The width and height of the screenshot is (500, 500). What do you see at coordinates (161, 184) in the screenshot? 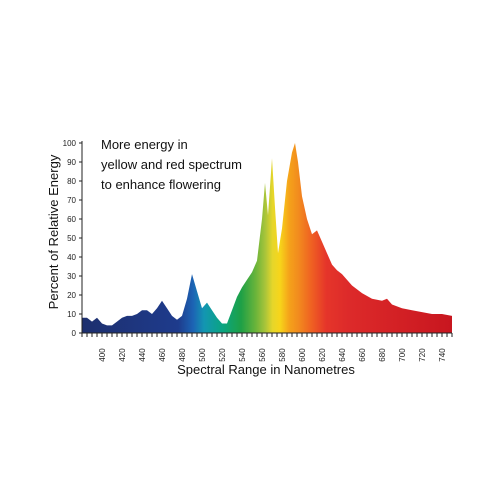
I see `annotation-line-3: to enhance flowering` at bounding box center [161, 184].